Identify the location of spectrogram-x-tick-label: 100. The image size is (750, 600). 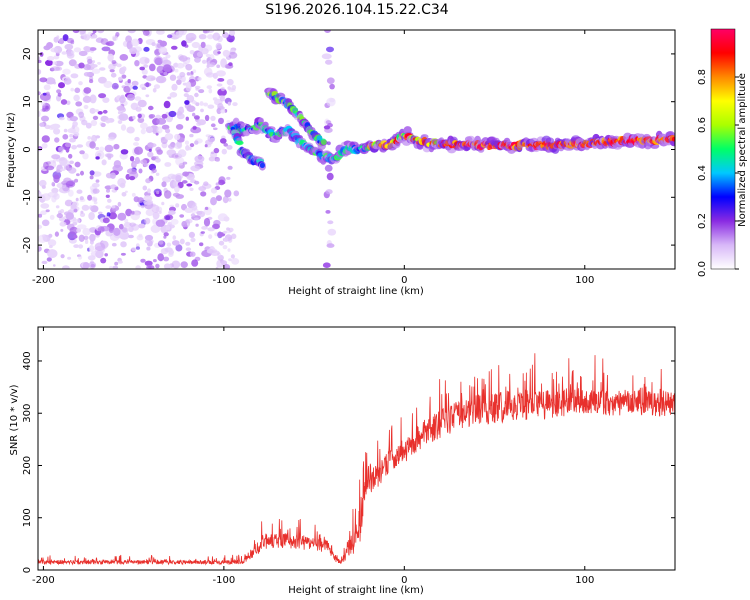
(584, 280).